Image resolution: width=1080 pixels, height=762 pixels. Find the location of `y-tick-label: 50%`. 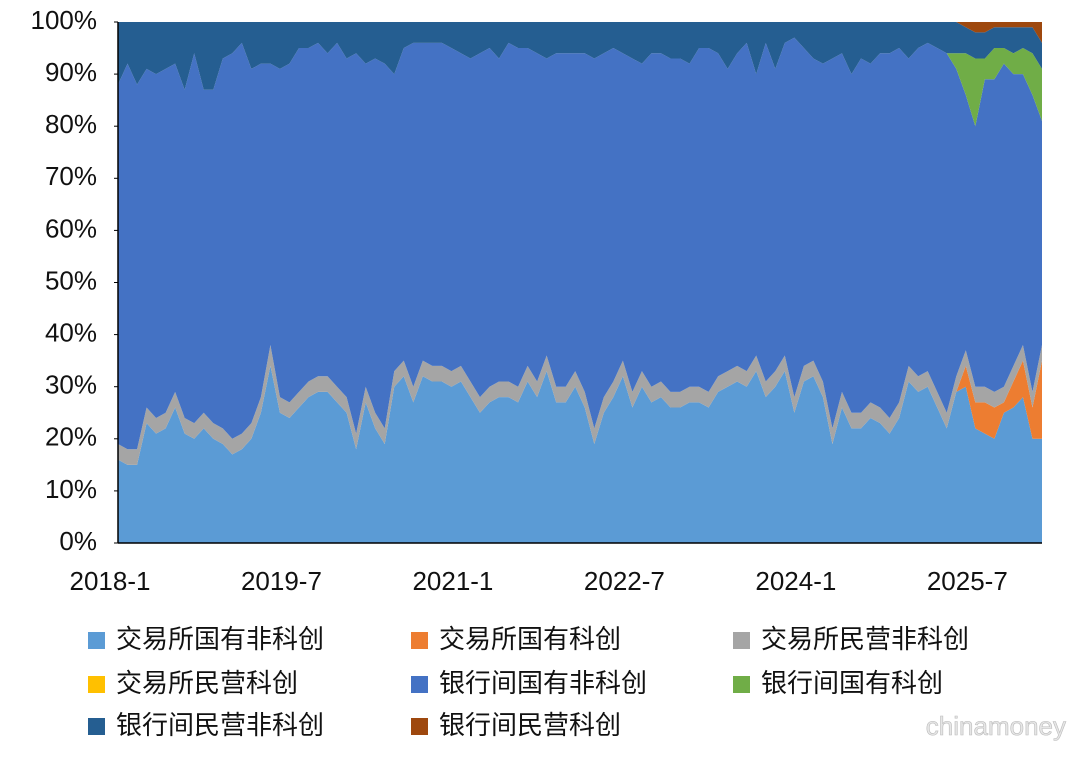

y-tick-label: 50% is located at coordinates (71, 280).